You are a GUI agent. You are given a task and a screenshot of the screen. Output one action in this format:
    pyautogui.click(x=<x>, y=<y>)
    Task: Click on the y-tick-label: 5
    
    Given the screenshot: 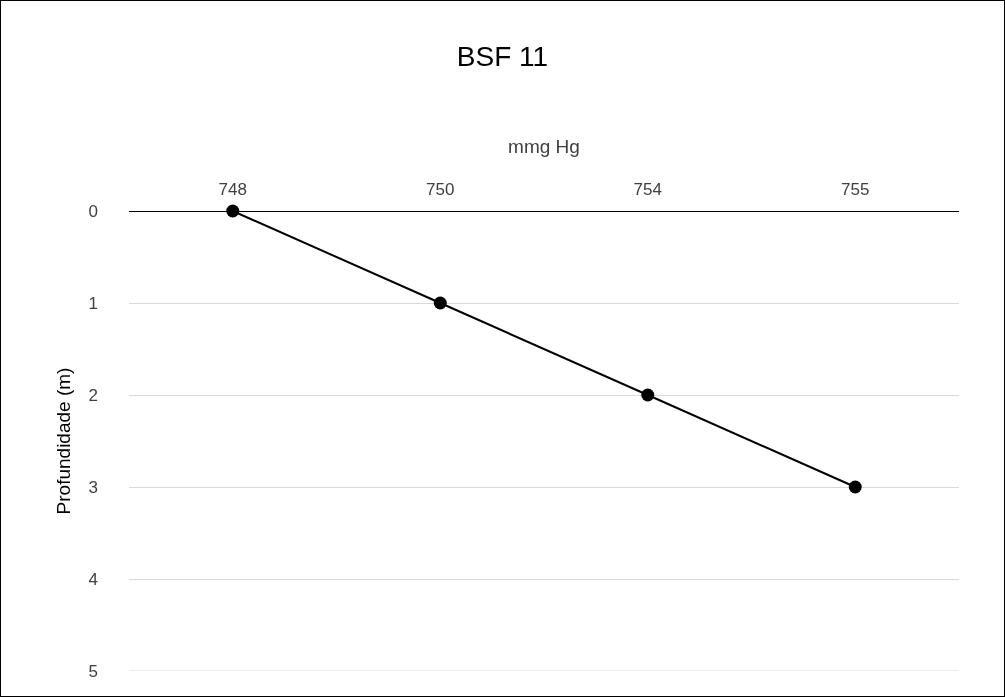 What is the action you would take?
    pyautogui.click(x=93, y=671)
    